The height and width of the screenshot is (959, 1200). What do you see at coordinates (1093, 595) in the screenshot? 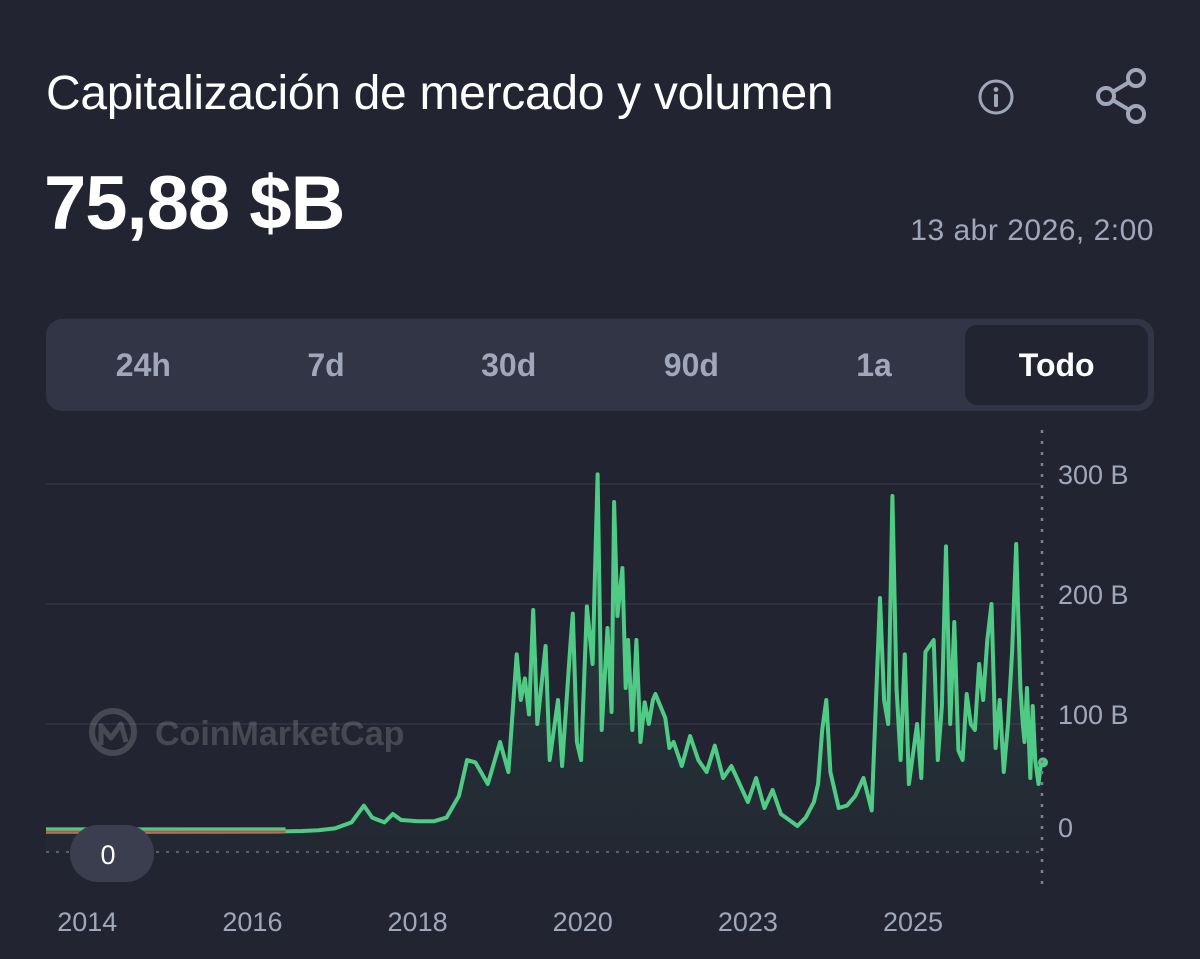
I see `y-tick-label: 200 B` at bounding box center [1093, 595].